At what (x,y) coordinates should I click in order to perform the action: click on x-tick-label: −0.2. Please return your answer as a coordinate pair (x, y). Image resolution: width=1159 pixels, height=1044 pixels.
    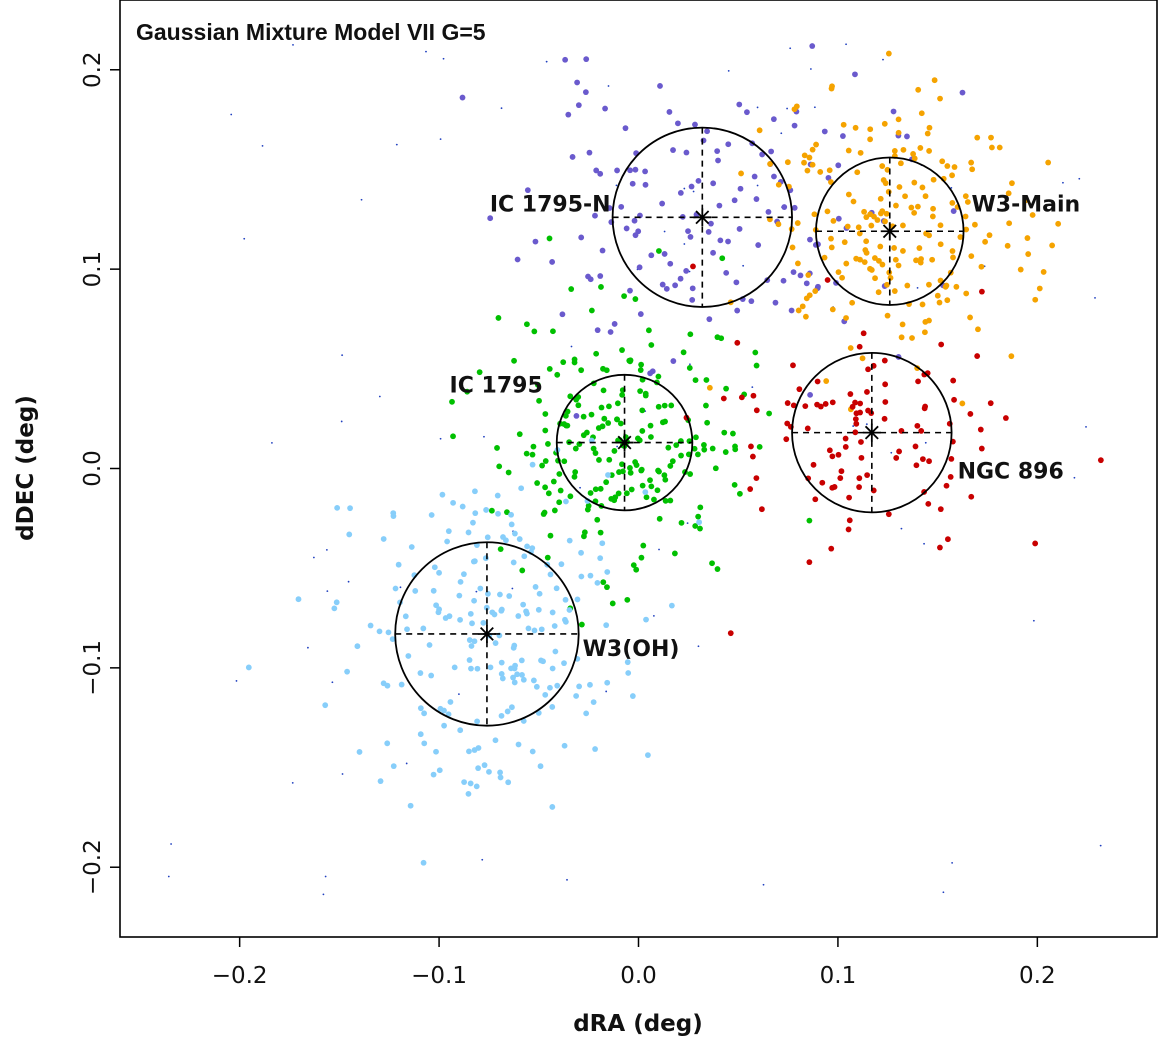
    Looking at the image, I should click on (240, 976).